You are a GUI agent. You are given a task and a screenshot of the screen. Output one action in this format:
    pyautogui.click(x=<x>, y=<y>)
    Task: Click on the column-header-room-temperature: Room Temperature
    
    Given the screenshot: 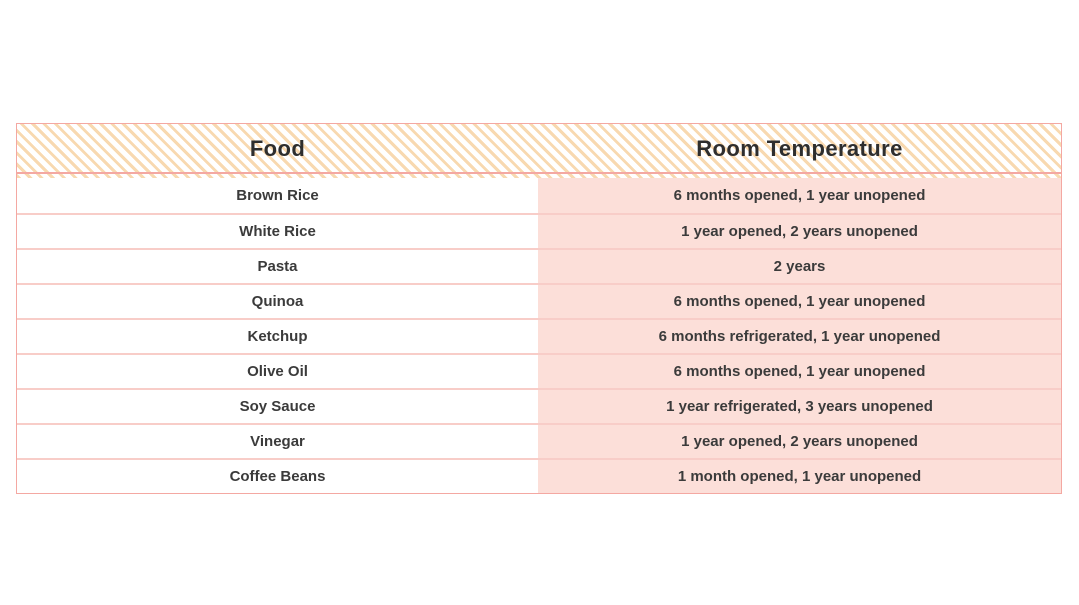 What is the action you would take?
    pyautogui.click(x=799, y=148)
    